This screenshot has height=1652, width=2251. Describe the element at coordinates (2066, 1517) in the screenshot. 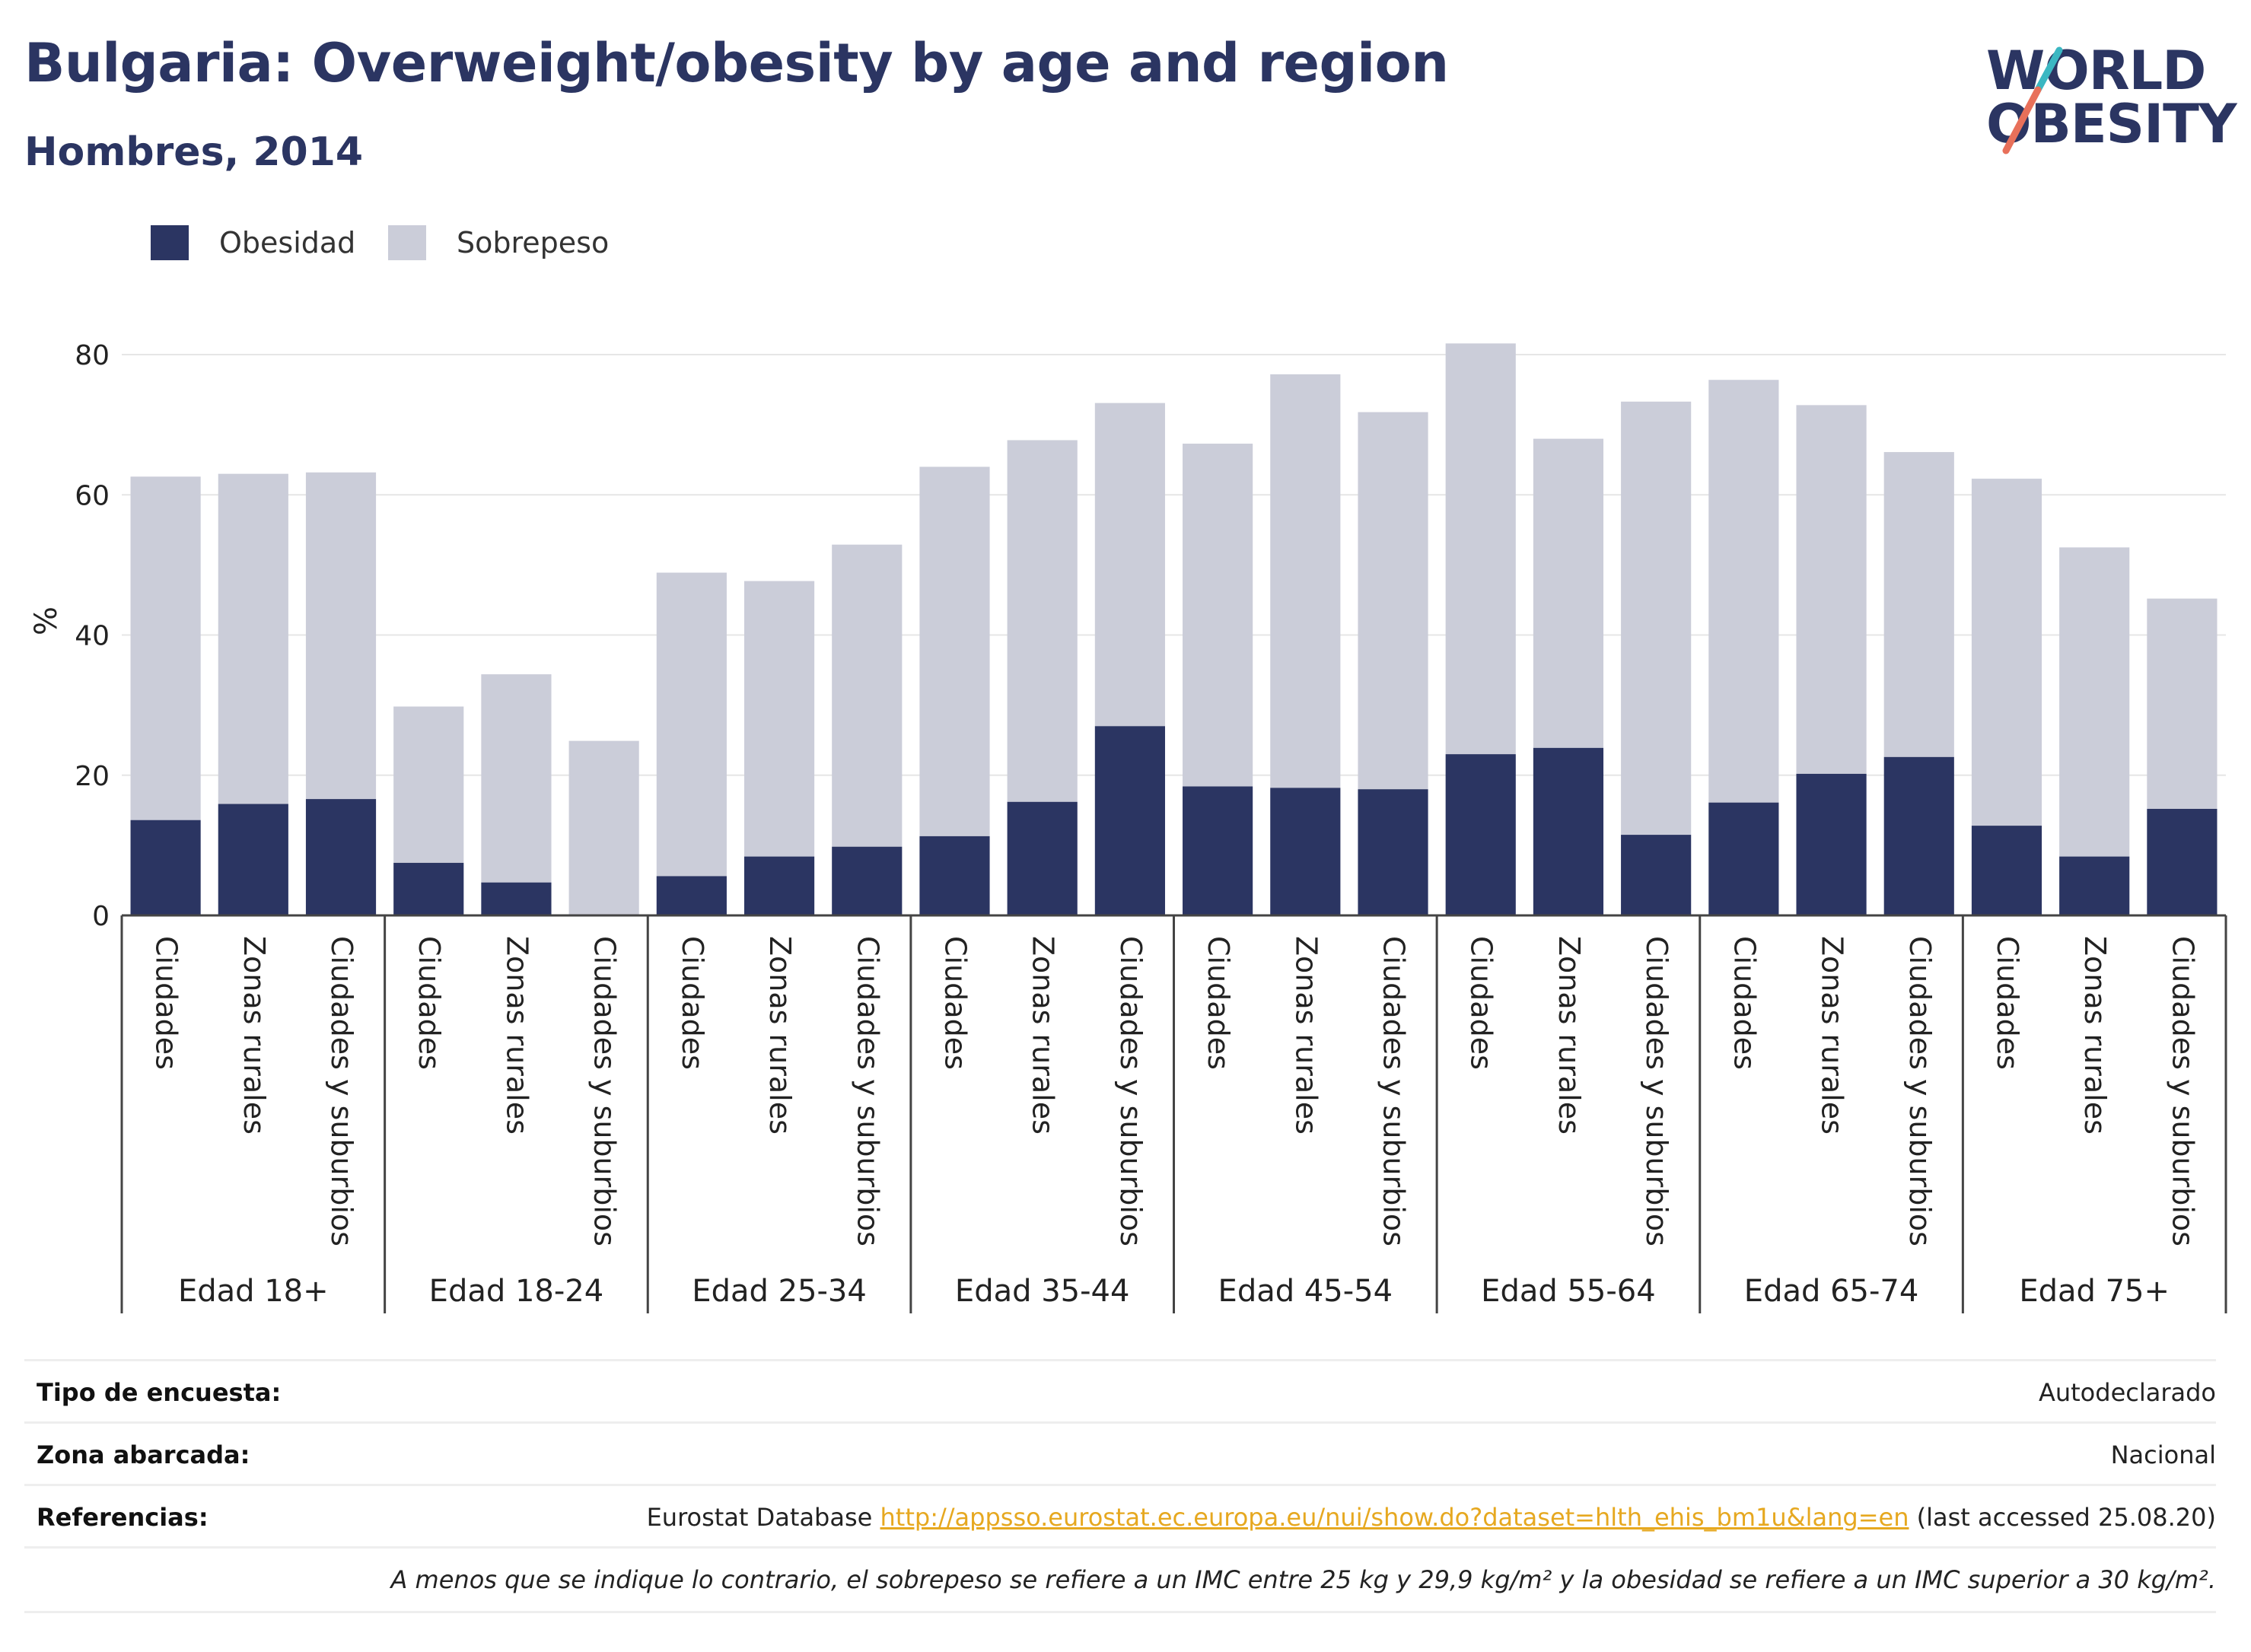

I see `references-suffix: (last accessed 25.08.20)` at that location.